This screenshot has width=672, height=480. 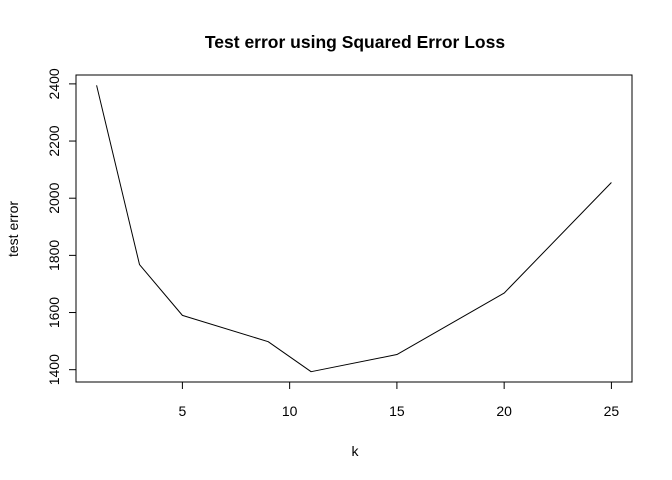 What do you see at coordinates (290, 411) in the screenshot?
I see `x-tick-label: 10` at bounding box center [290, 411].